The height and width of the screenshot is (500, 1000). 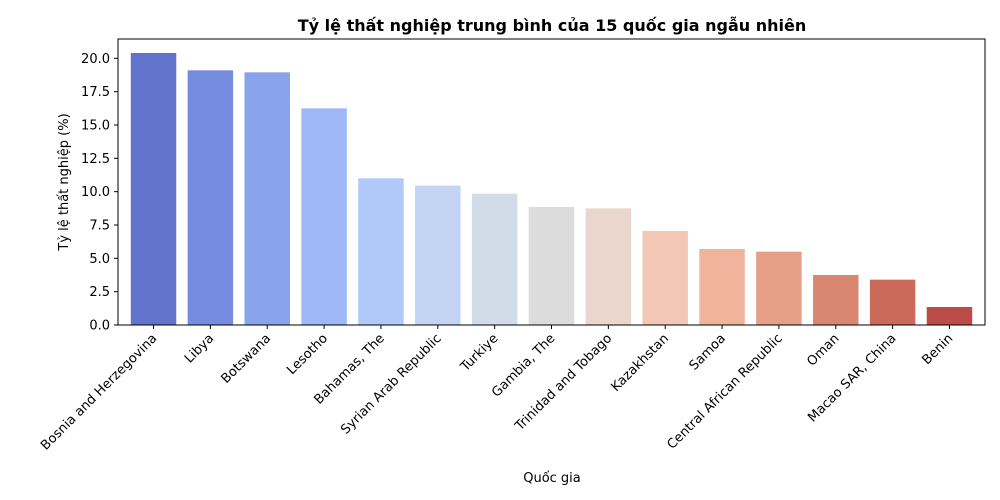 I want to click on x-tick-label: Bosnia and Herzegovina, so click(x=99, y=392).